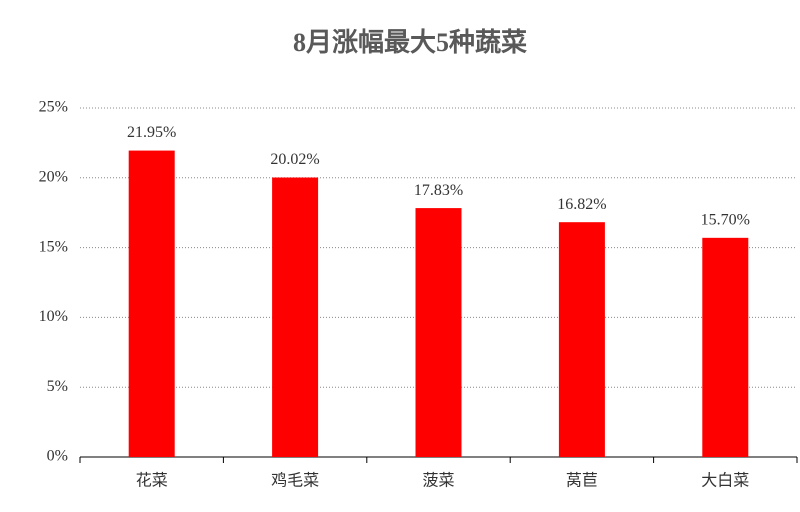  I want to click on x-tick-label: 莴苣, so click(582, 481).